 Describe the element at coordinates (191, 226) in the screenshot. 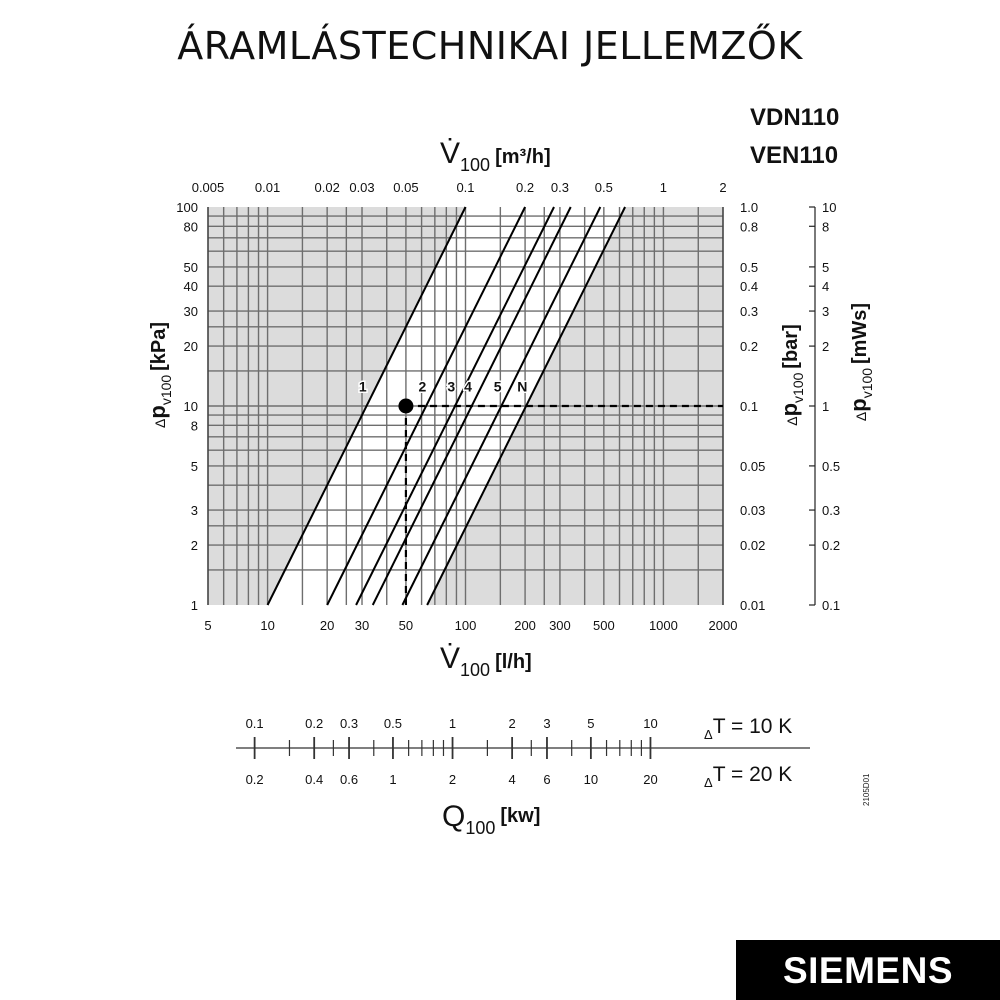

I see `y-left-tick-label: 80` at that location.